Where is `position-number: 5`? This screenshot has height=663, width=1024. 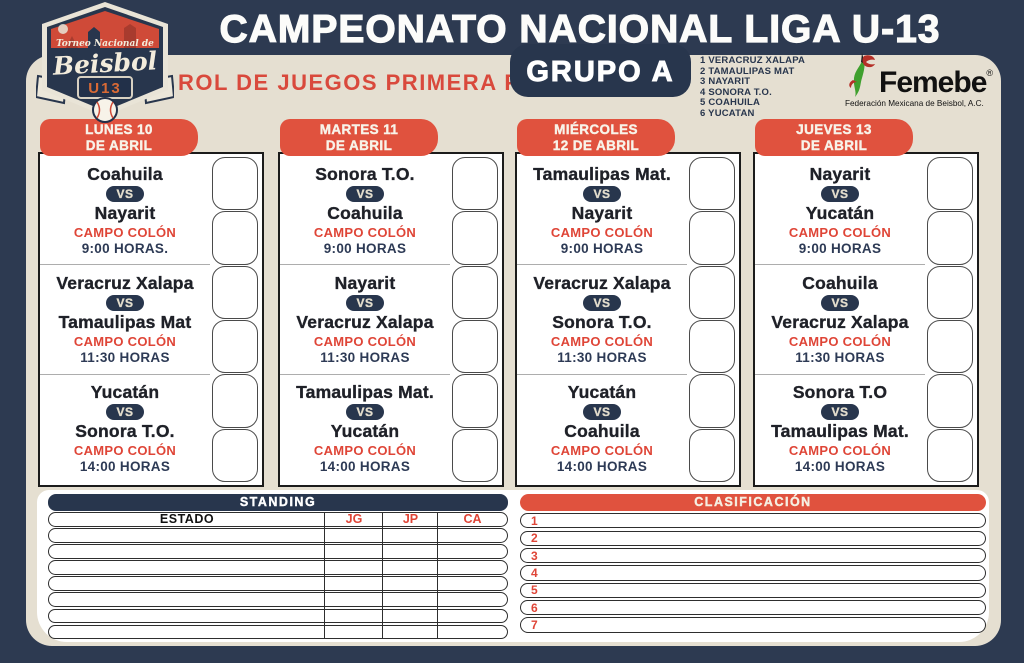 position-number: 5 is located at coordinates (534, 590).